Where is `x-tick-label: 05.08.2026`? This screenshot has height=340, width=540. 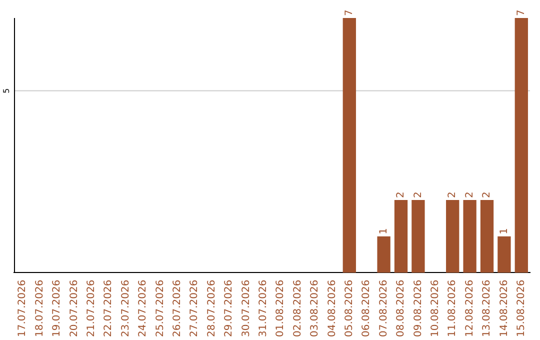 x-tick-label: 05.08.2026 is located at coordinates (349, 309).